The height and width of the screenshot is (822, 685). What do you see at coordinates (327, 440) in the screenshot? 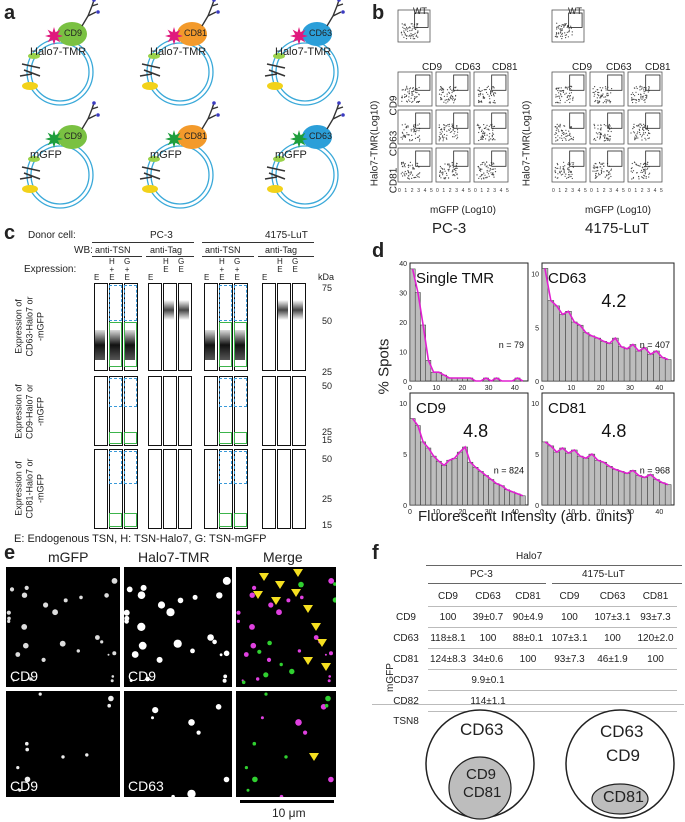
I see `mw-15-mid: 15` at bounding box center [327, 440].